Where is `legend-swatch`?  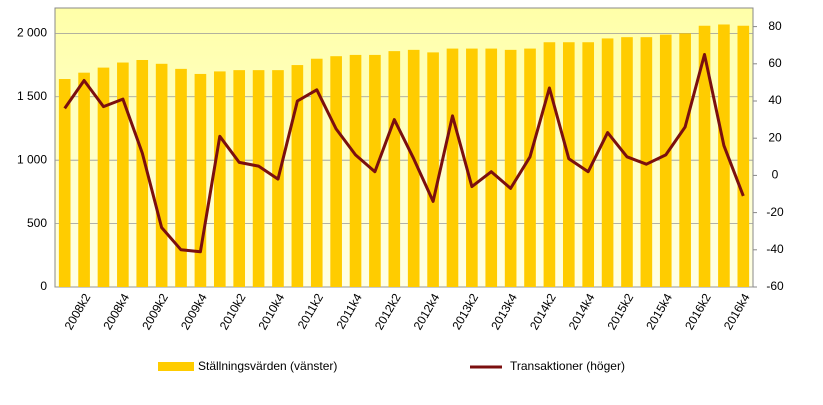 legend-swatch is located at coordinates (176, 366).